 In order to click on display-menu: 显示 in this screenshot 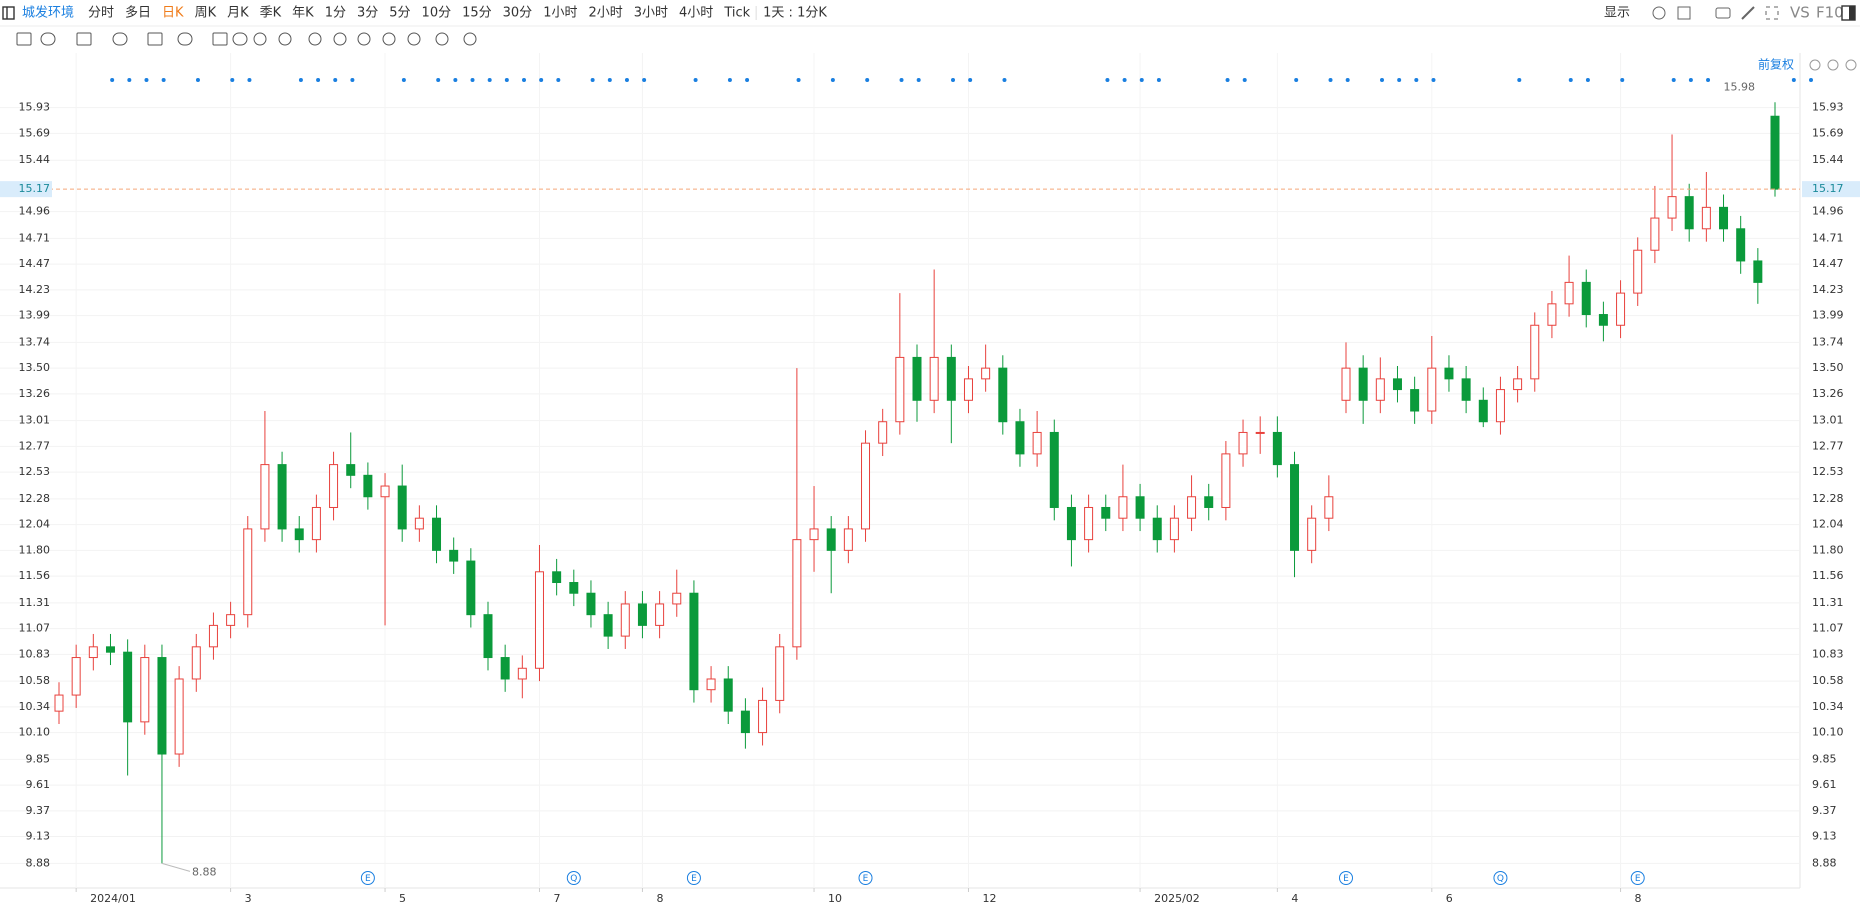, I will do `click(1617, 13)`.